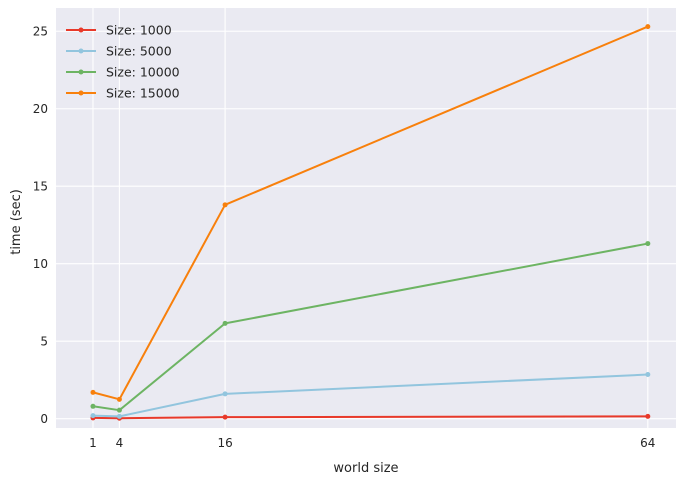 This screenshot has height=486, width=684. Describe the element at coordinates (143, 72) in the screenshot. I see `legend-label: Size: 10000` at that location.